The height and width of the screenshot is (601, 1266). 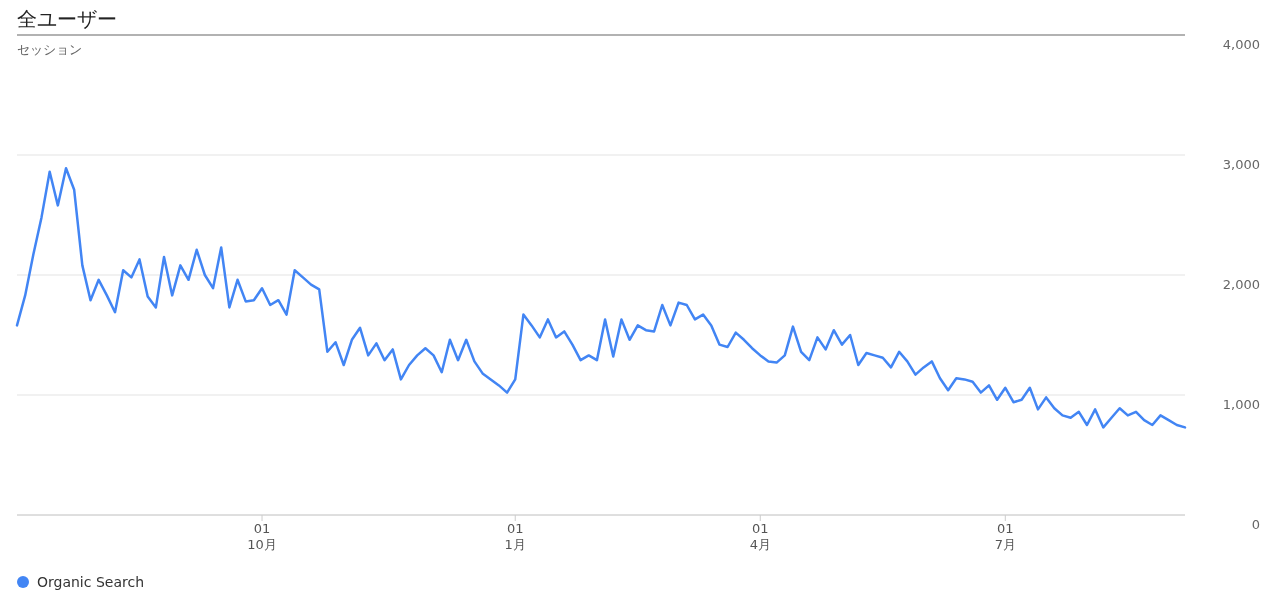 I want to click on legend-label: Organic Search, so click(x=91, y=582).